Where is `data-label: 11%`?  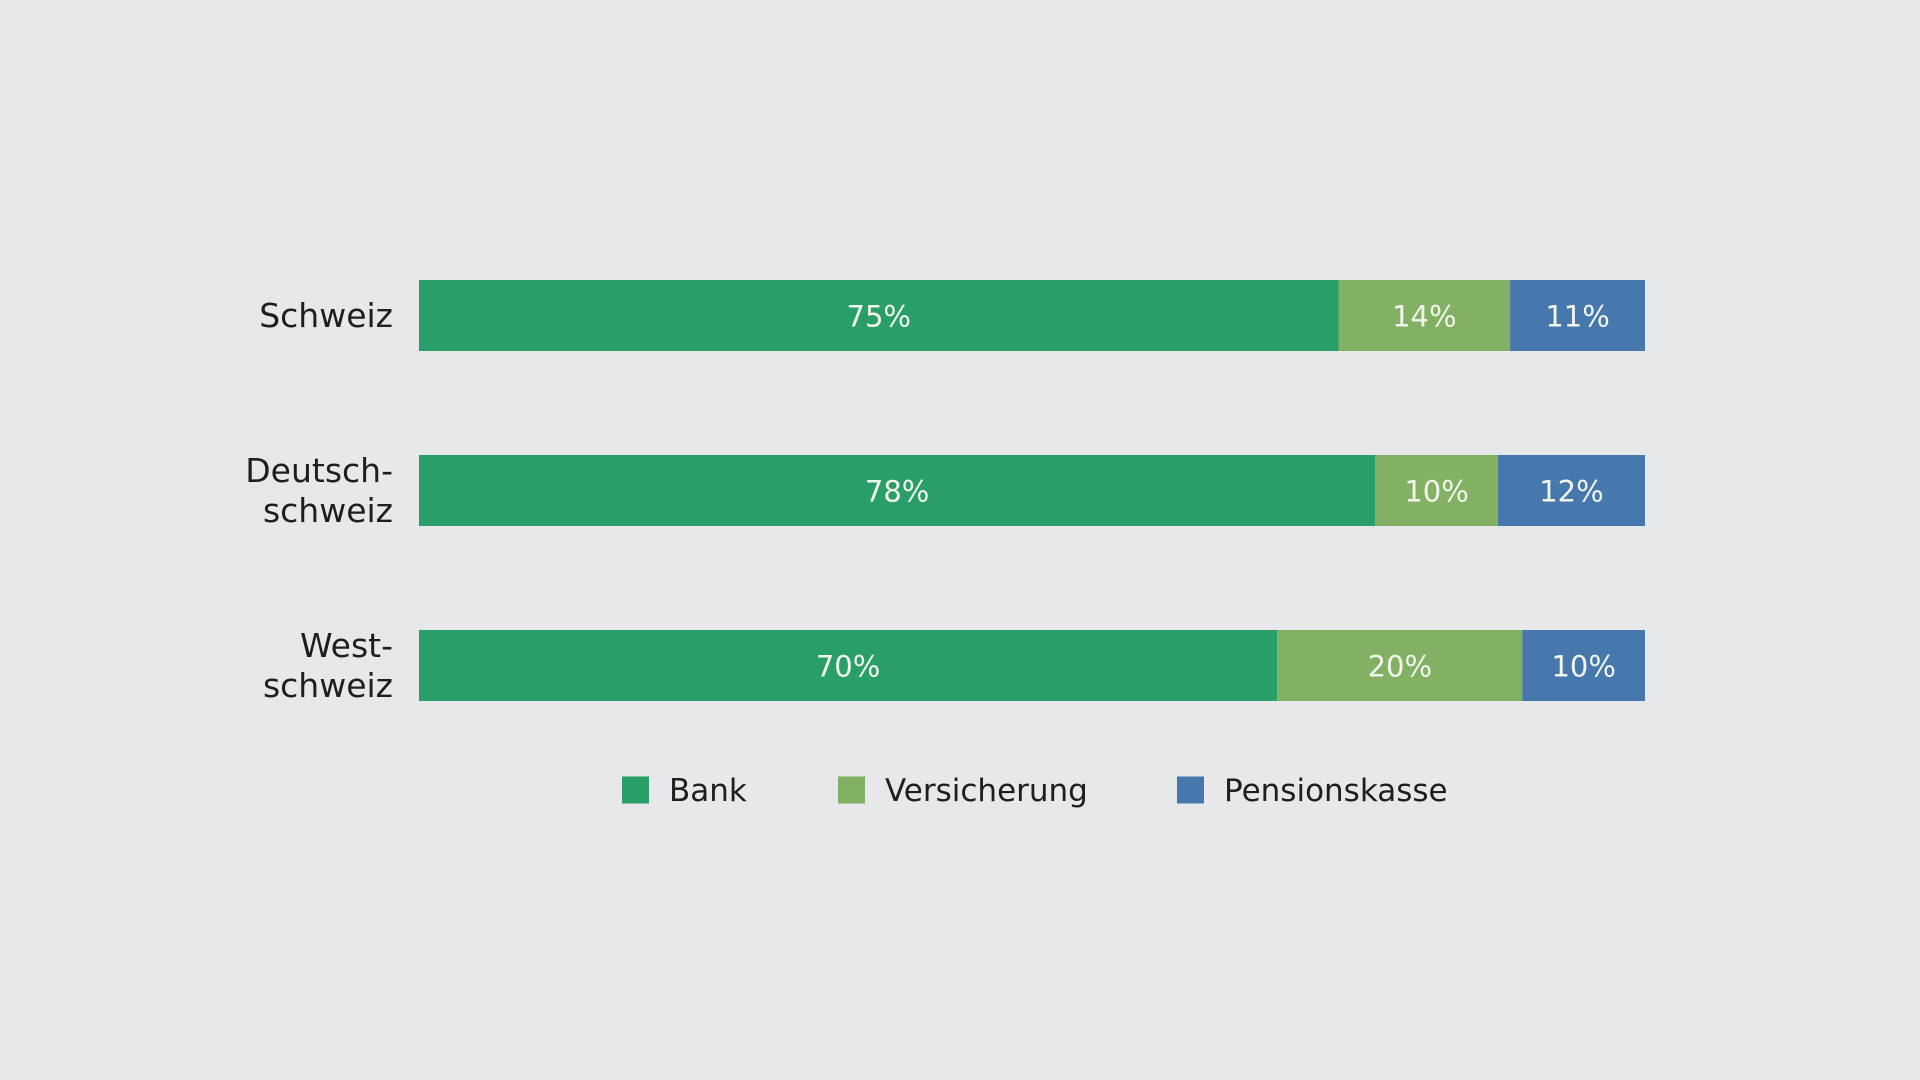
data-label: 11% is located at coordinates (1577, 317).